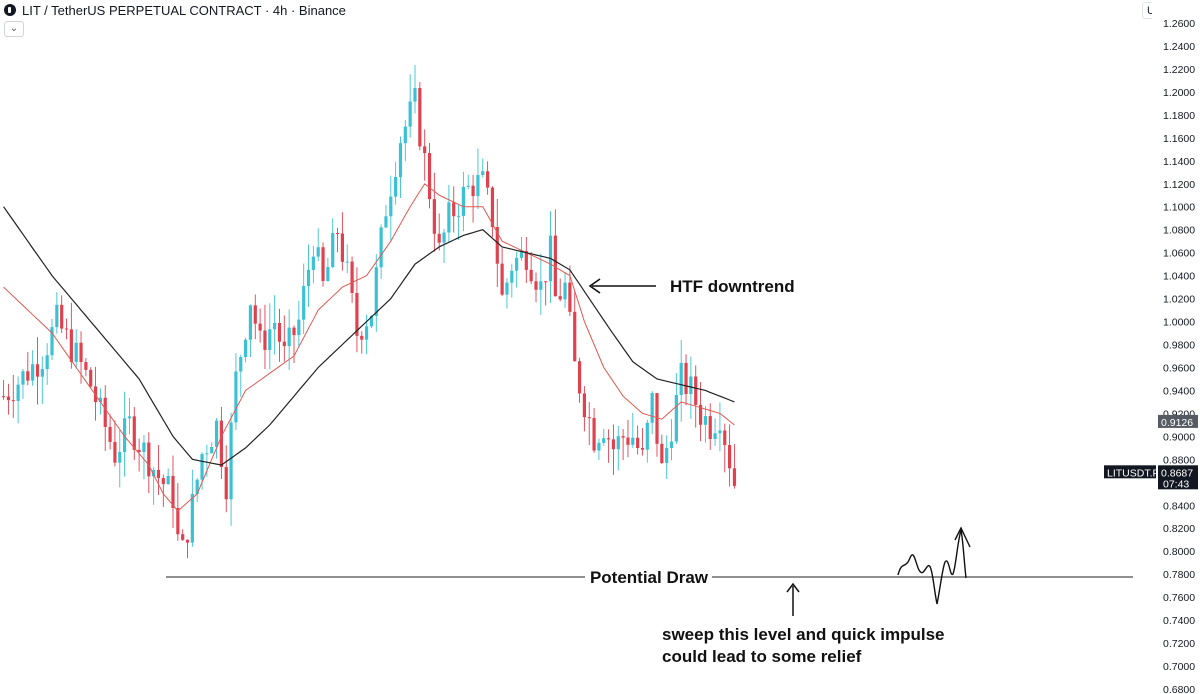  Describe the element at coordinates (622, 286) in the screenshot. I see `left-arrow-icon` at that location.